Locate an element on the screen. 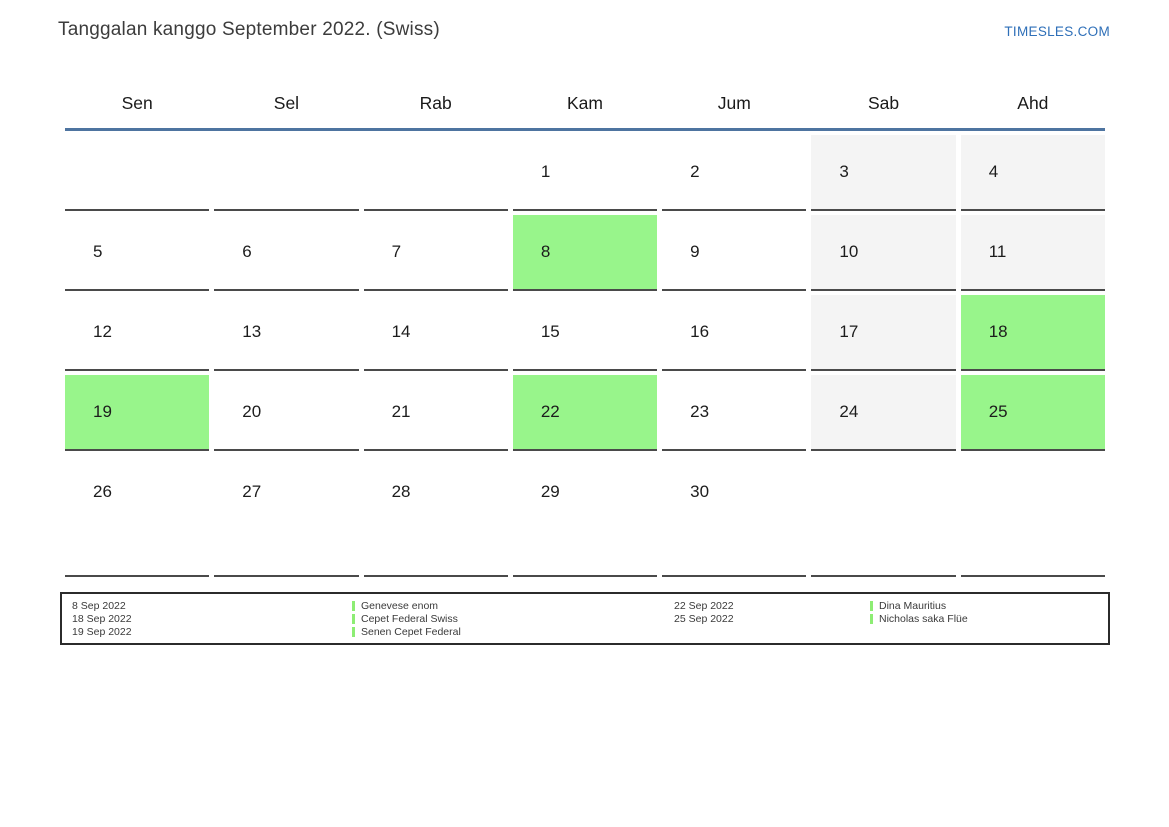 The image size is (1169, 827). day-cell-1: 1 is located at coordinates (585, 173).